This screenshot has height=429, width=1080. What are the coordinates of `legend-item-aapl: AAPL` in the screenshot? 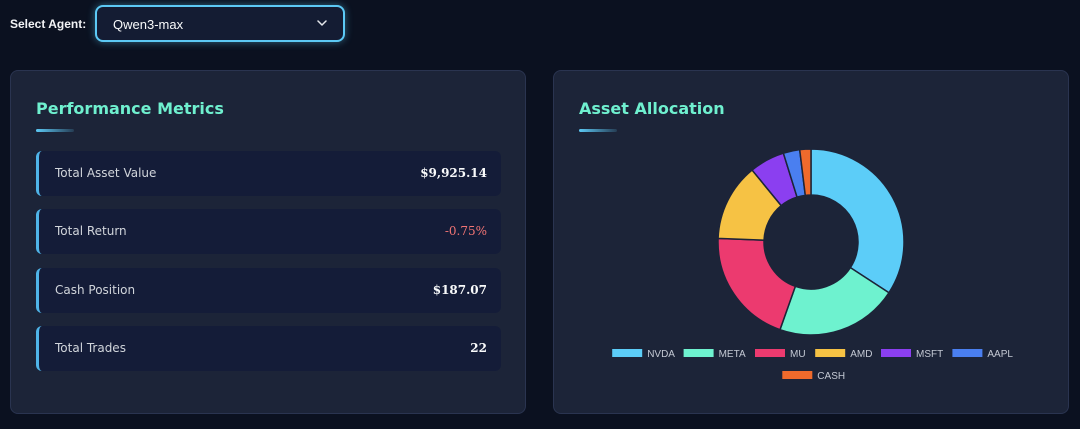 It's located at (982, 354).